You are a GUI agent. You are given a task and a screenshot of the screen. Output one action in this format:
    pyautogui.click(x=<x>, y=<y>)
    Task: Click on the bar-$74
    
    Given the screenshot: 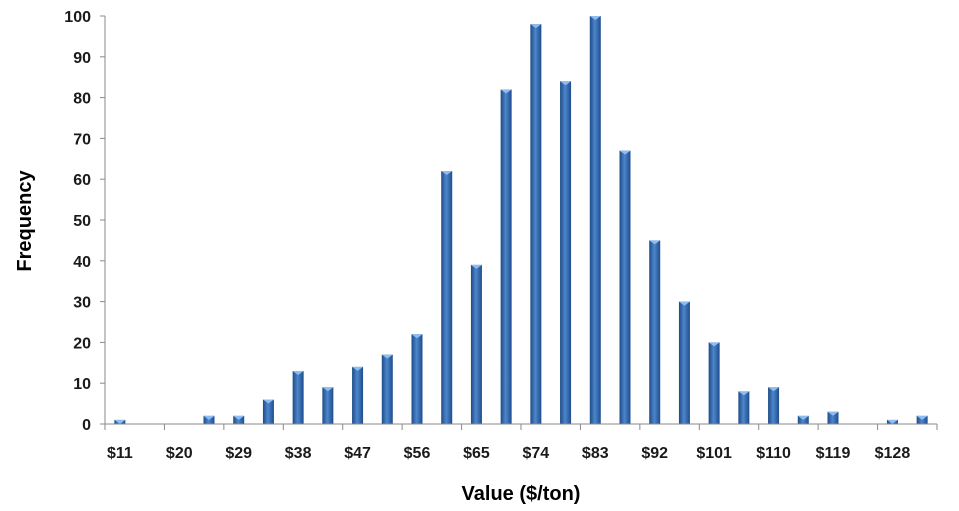 What is the action you would take?
    pyautogui.click(x=536, y=224)
    